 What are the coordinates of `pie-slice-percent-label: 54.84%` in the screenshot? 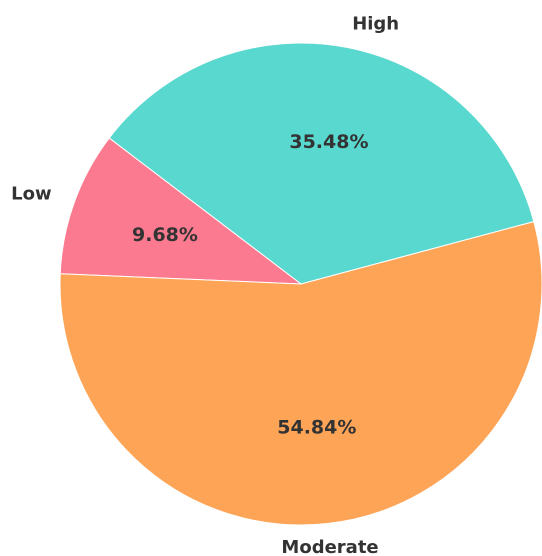 It's located at (316, 428).